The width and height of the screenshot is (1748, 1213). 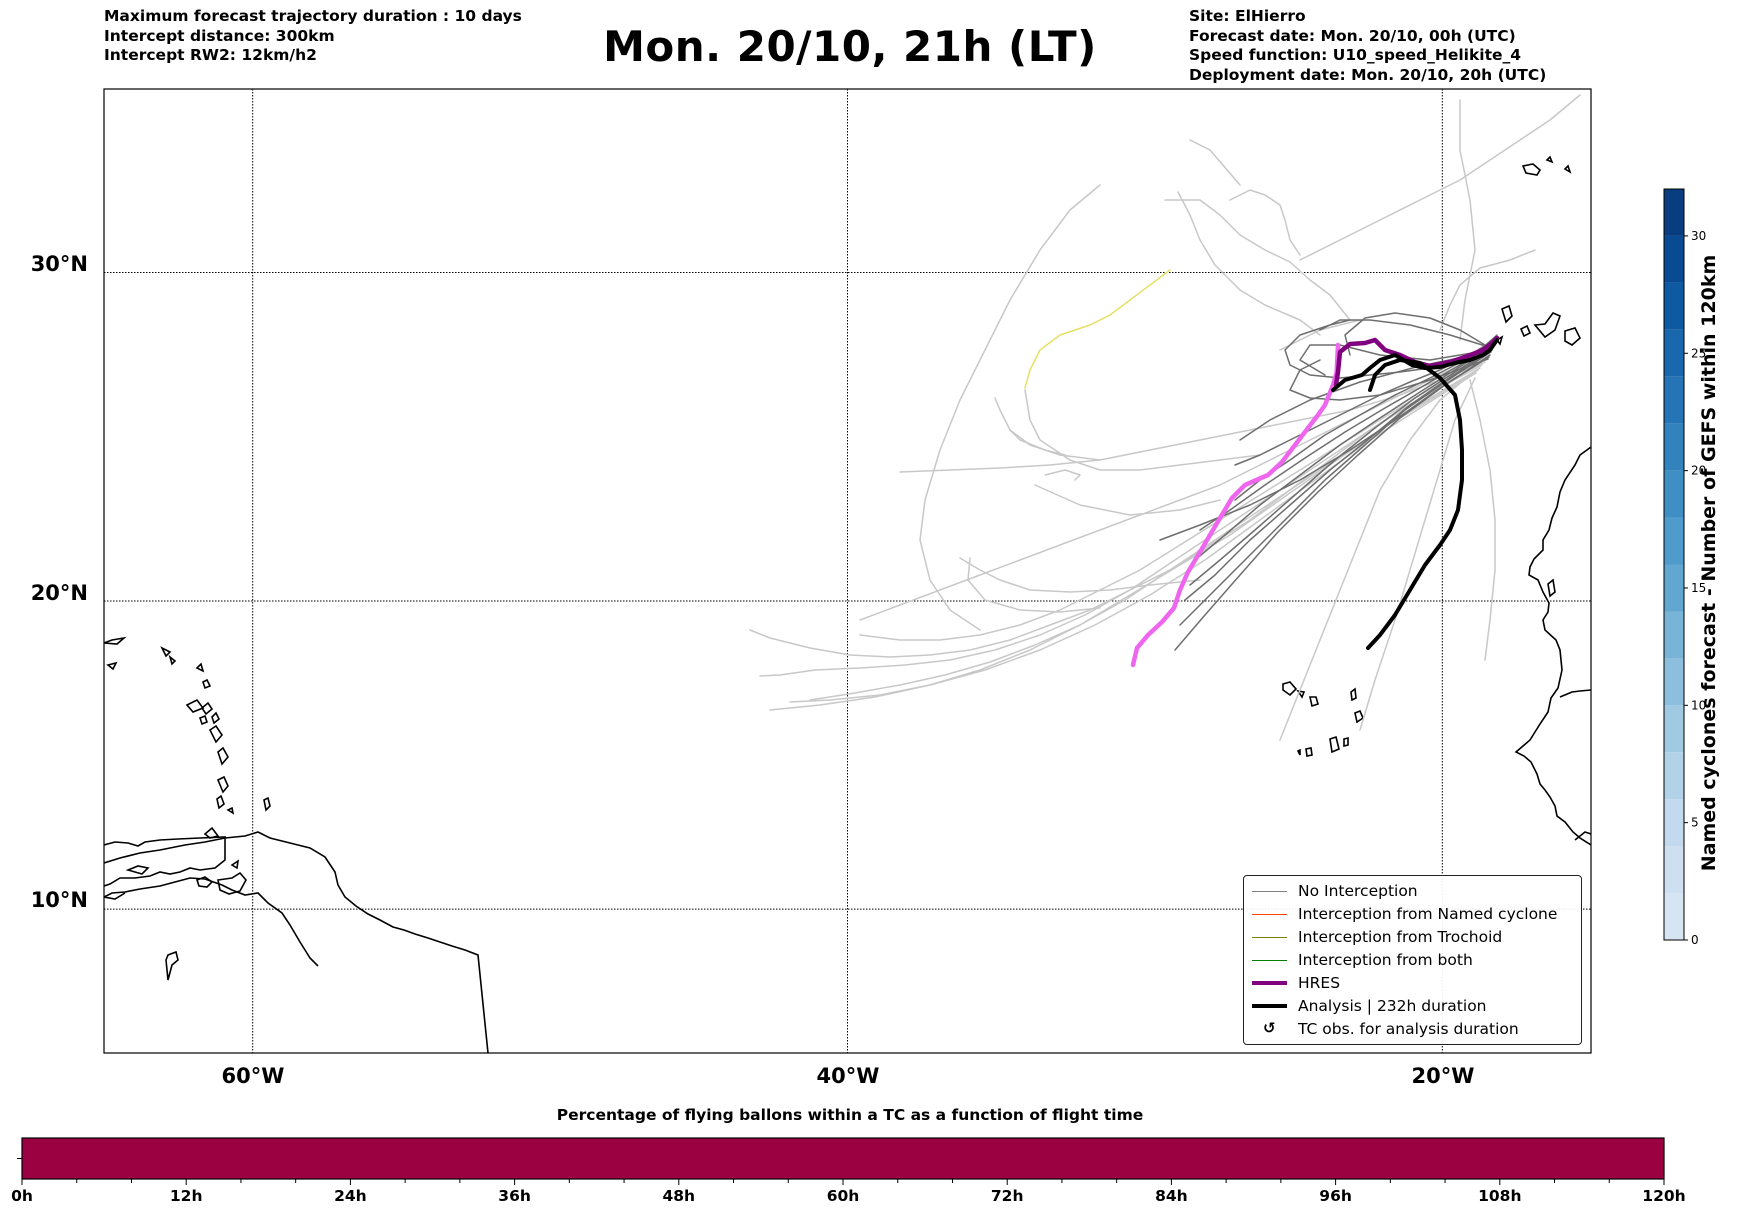 What do you see at coordinates (1408, 1029) in the screenshot?
I see `legend-label: TC obs. for analysis duration` at bounding box center [1408, 1029].